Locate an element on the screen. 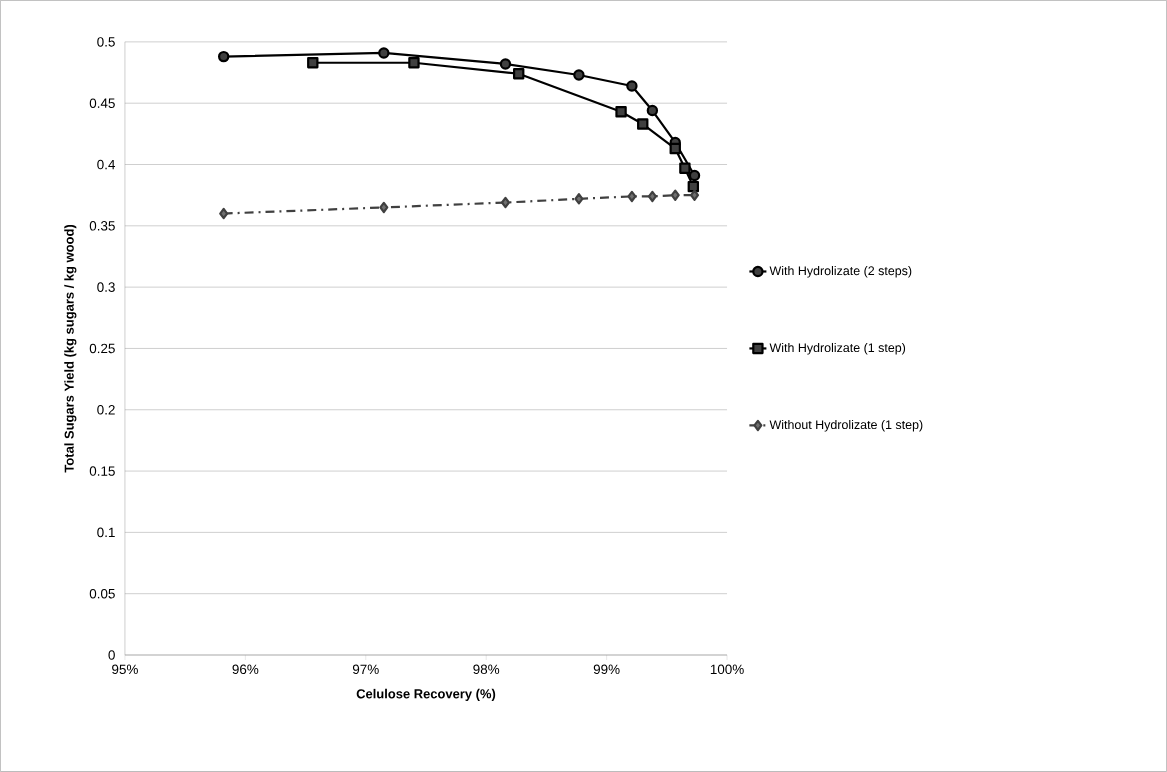  y-tick-label: 0.1 is located at coordinates (106, 532).